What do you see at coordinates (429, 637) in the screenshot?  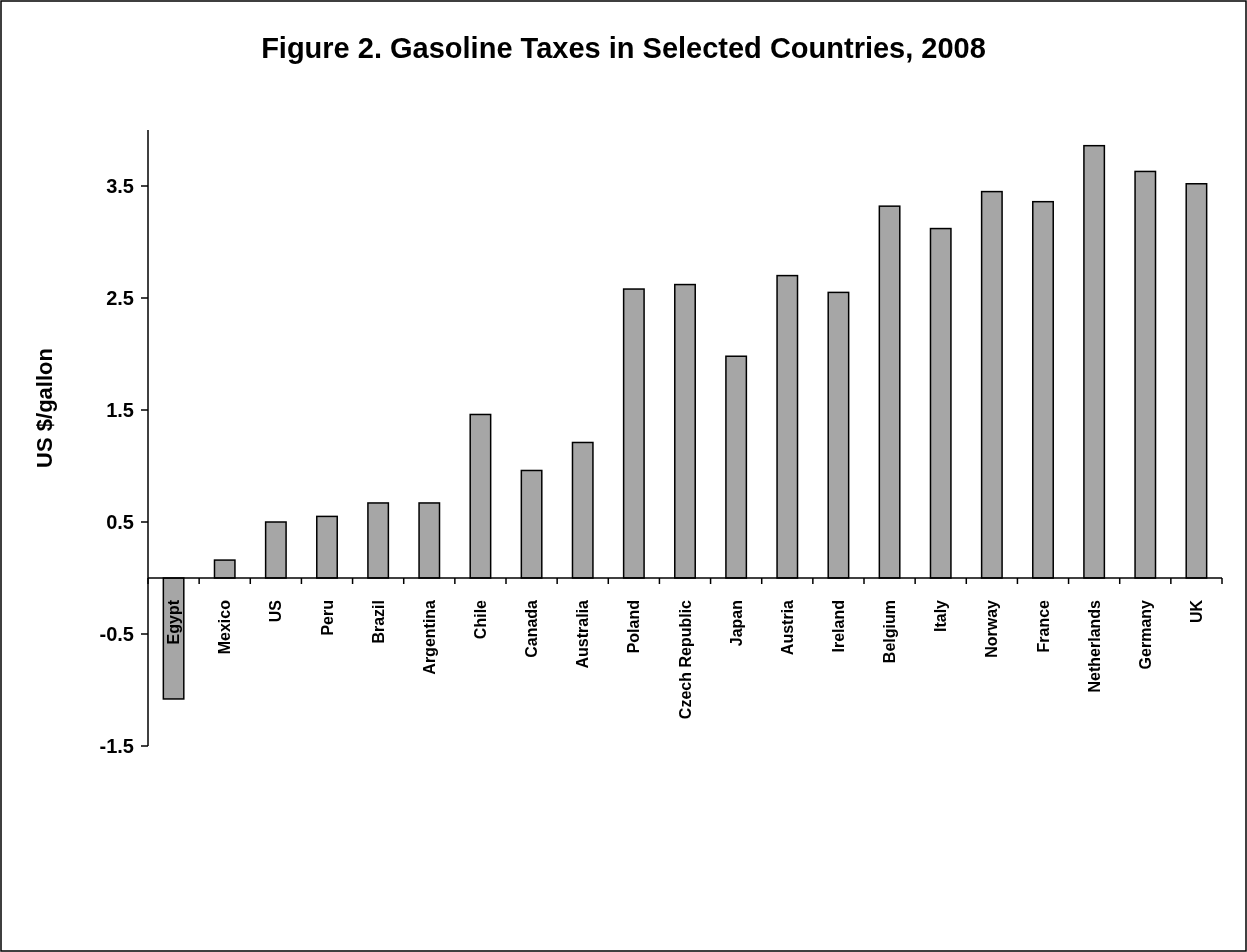 I see `x-tick-label: Argentina` at bounding box center [429, 637].